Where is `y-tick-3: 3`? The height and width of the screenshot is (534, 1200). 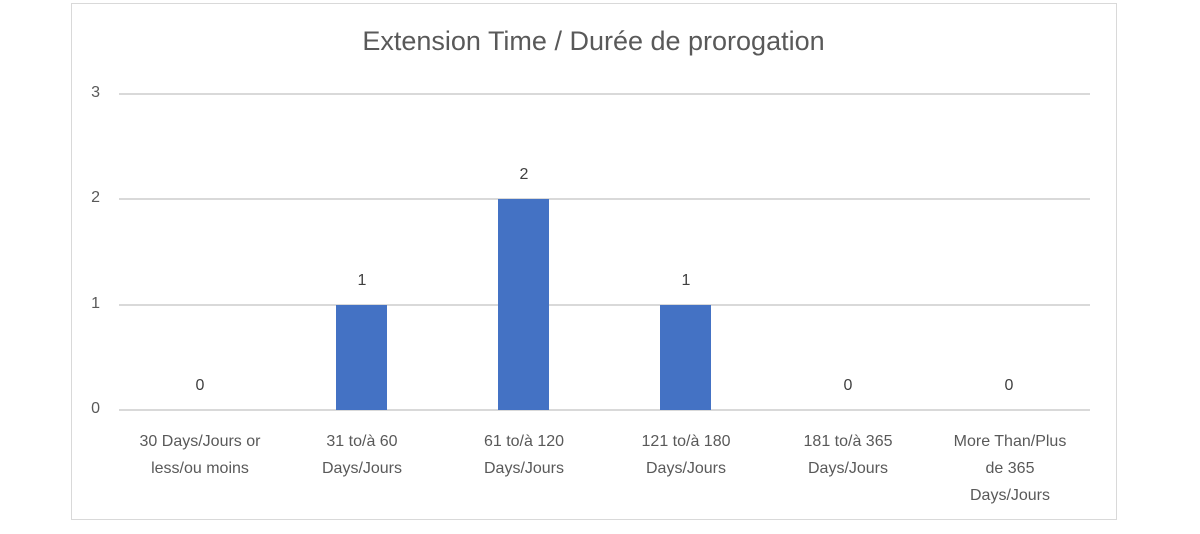 y-tick-3: 3 is located at coordinates (95, 92).